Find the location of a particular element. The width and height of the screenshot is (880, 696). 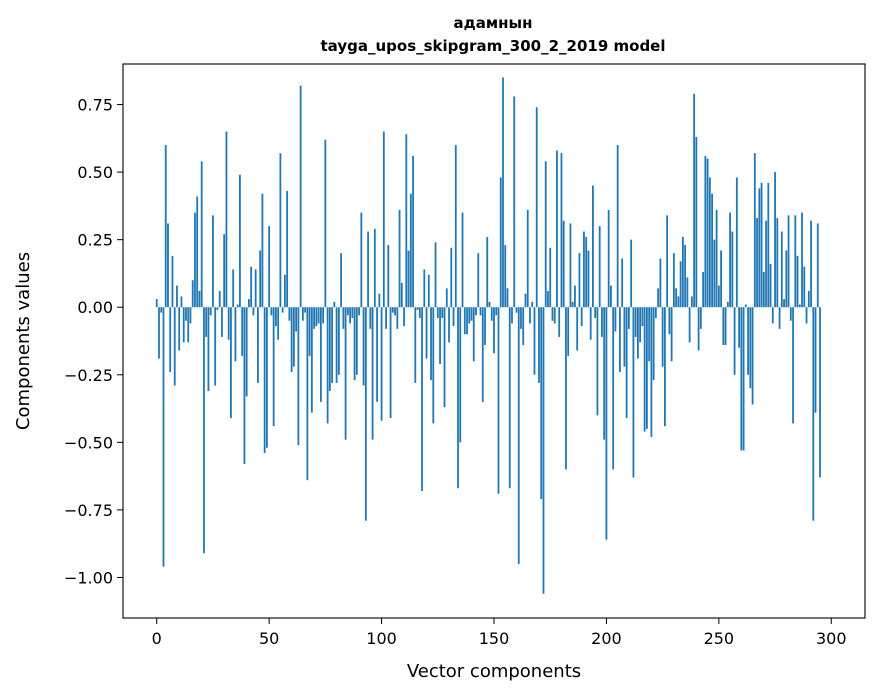

y-tick-label: 0.00 is located at coordinates (95, 307).